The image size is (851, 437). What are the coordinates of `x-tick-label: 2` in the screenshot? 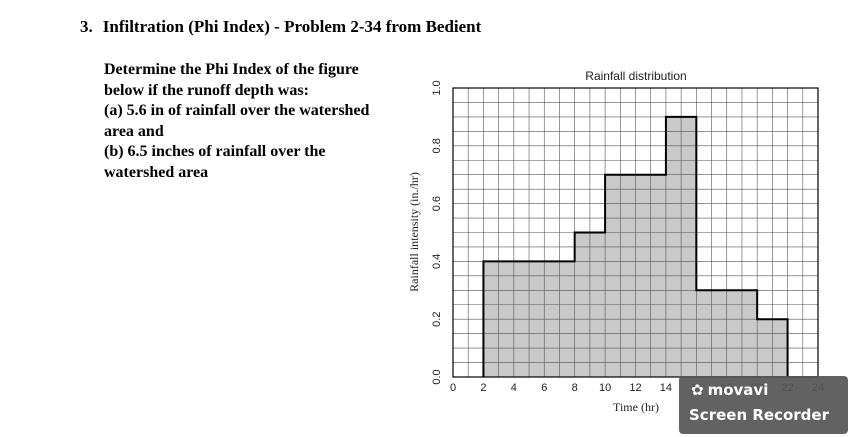 It's located at (483, 388).